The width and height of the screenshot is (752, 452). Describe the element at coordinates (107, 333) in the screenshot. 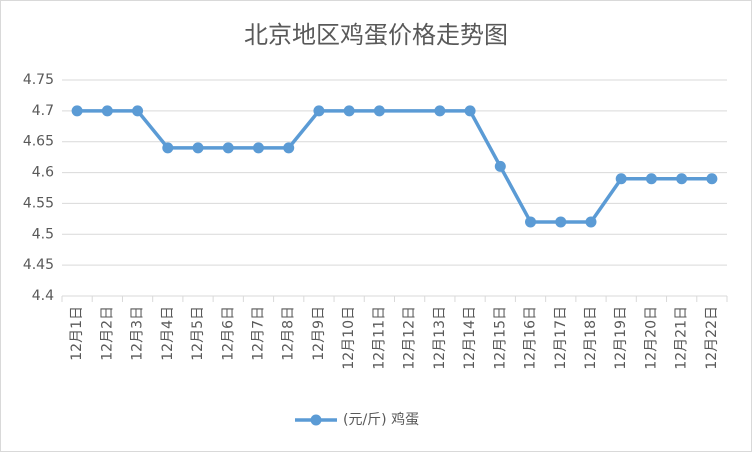

I see `x-tick-label: 12月2日` at that location.